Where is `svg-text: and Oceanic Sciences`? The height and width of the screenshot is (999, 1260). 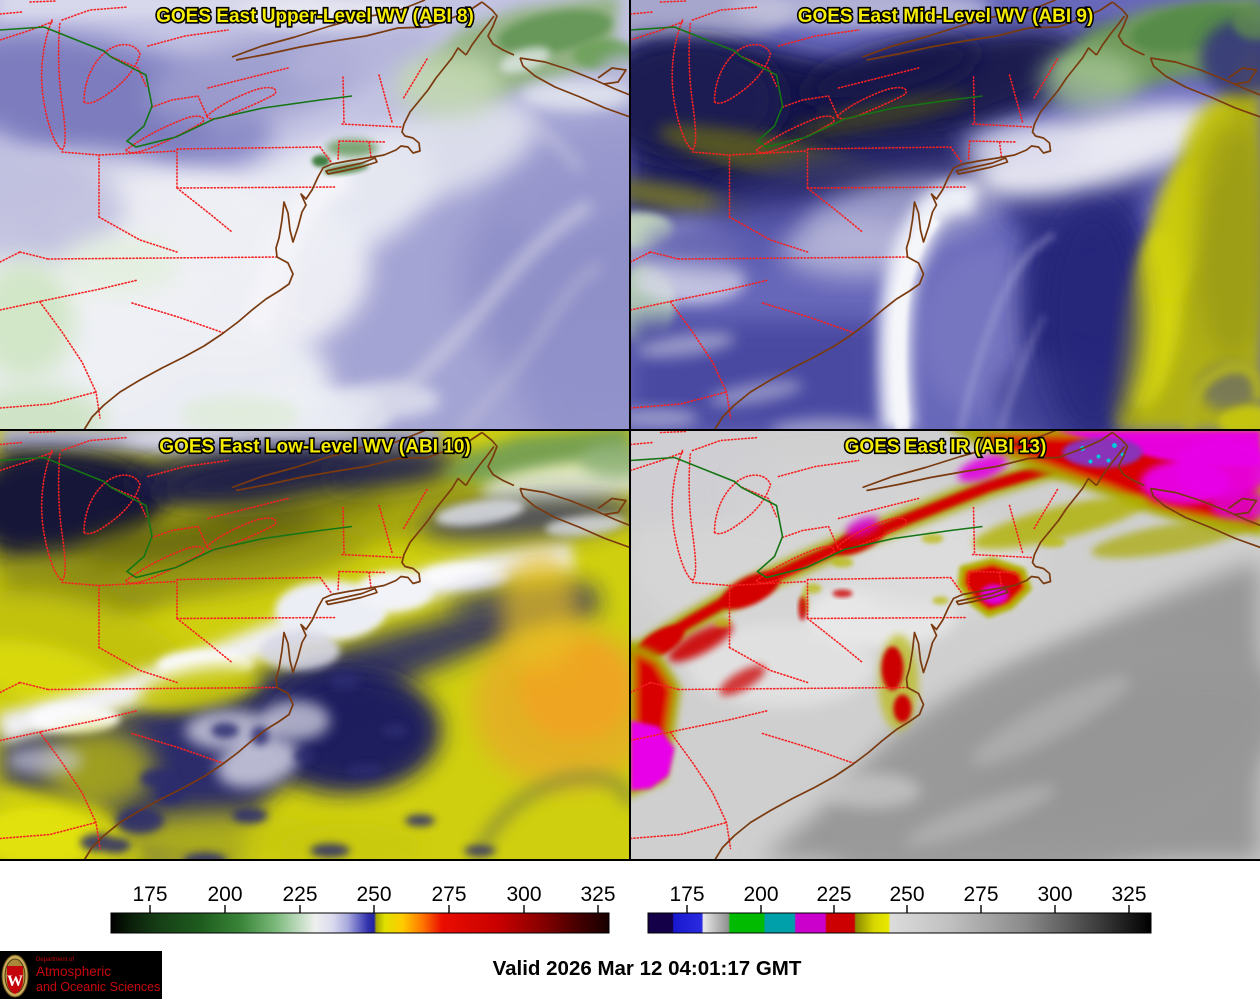 svg-text: and Oceanic Sciences is located at coordinates (98, 987).